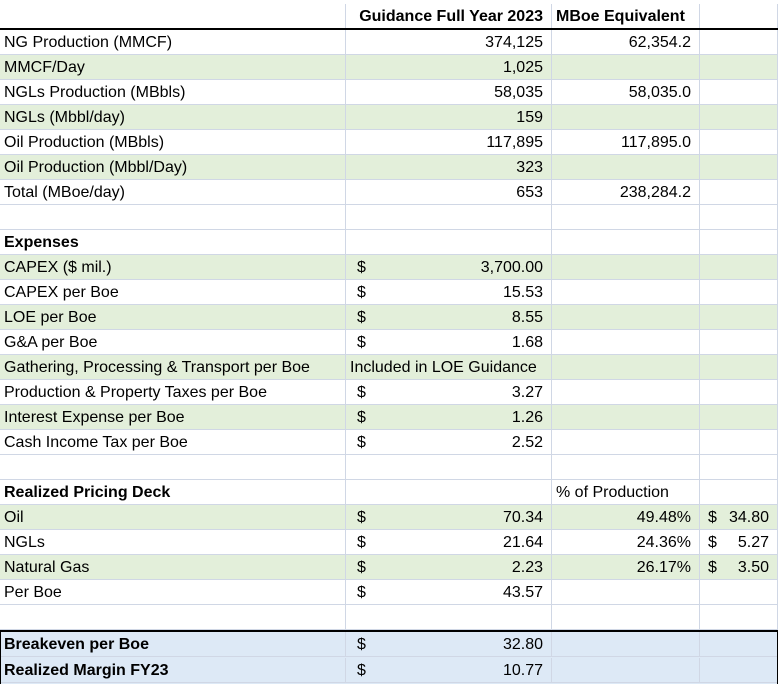  Describe the element at coordinates (449, 267) in the screenshot. I see `currency-value-cell: $3,700.00` at that location.